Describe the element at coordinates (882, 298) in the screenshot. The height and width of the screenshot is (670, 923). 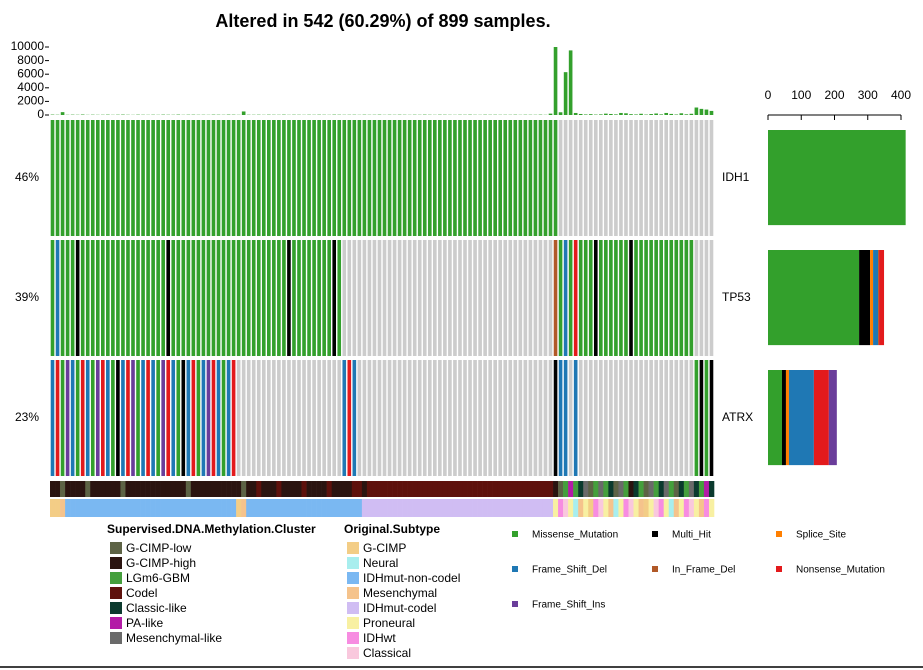
I see `gene-bar-segment` at that location.